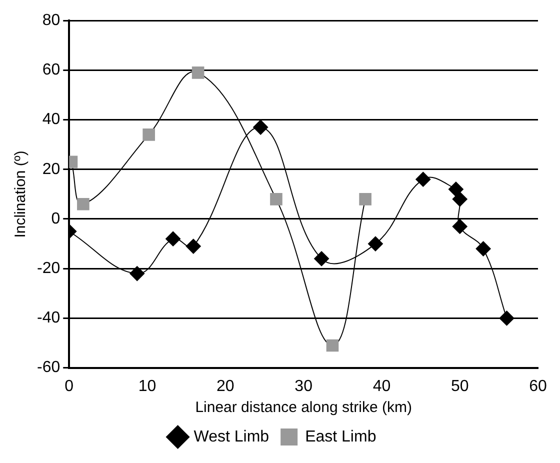 This screenshot has width=560, height=463. Describe the element at coordinates (459, 386) in the screenshot. I see `x-tick-label: 50` at that location.